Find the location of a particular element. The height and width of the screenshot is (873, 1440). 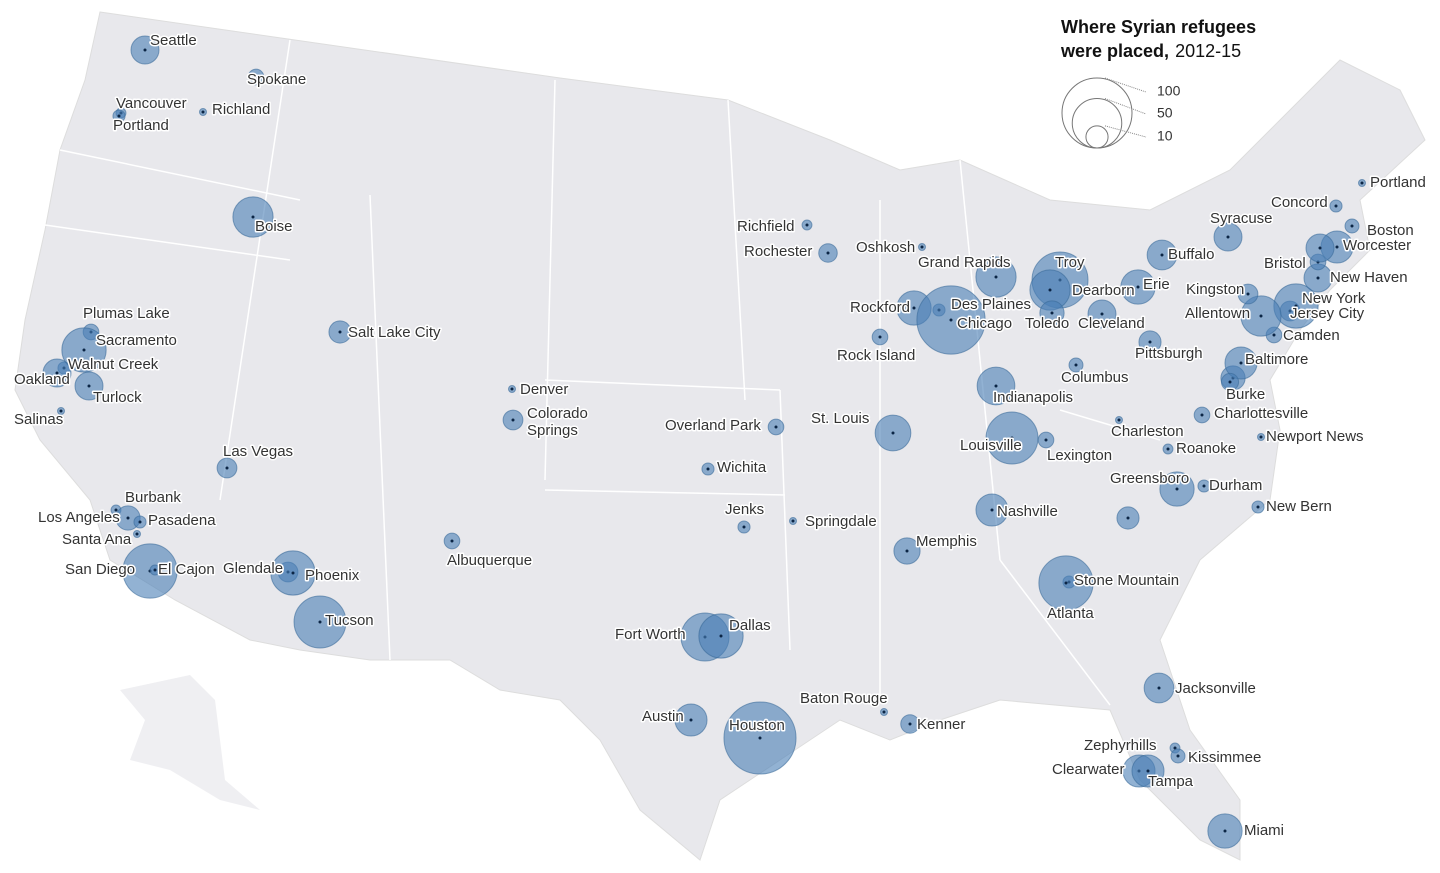

city-label: Erie is located at coordinates (1156, 284).